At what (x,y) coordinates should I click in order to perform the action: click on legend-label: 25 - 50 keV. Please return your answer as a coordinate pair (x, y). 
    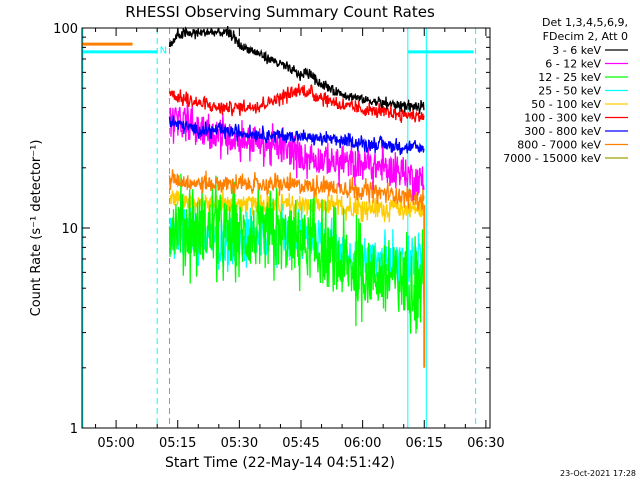
    Looking at the image, I should click on (569, 91).